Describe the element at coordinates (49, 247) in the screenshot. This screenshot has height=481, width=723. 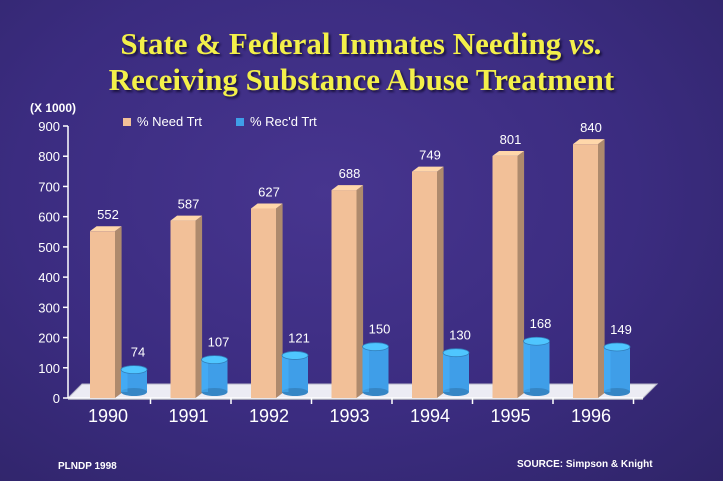
I see `y-tick-label: 500` at that location.